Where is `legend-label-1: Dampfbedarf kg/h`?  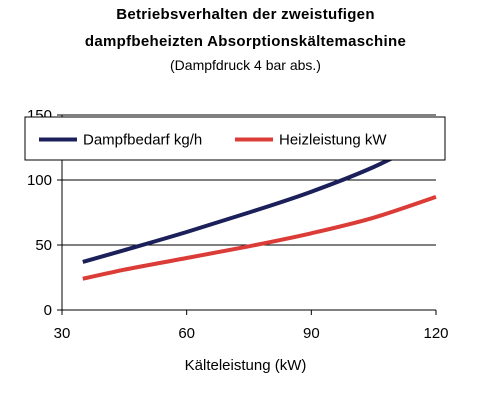 legend-label-1: Dampfbedarf kg/h is located at coordinates (142, 140).